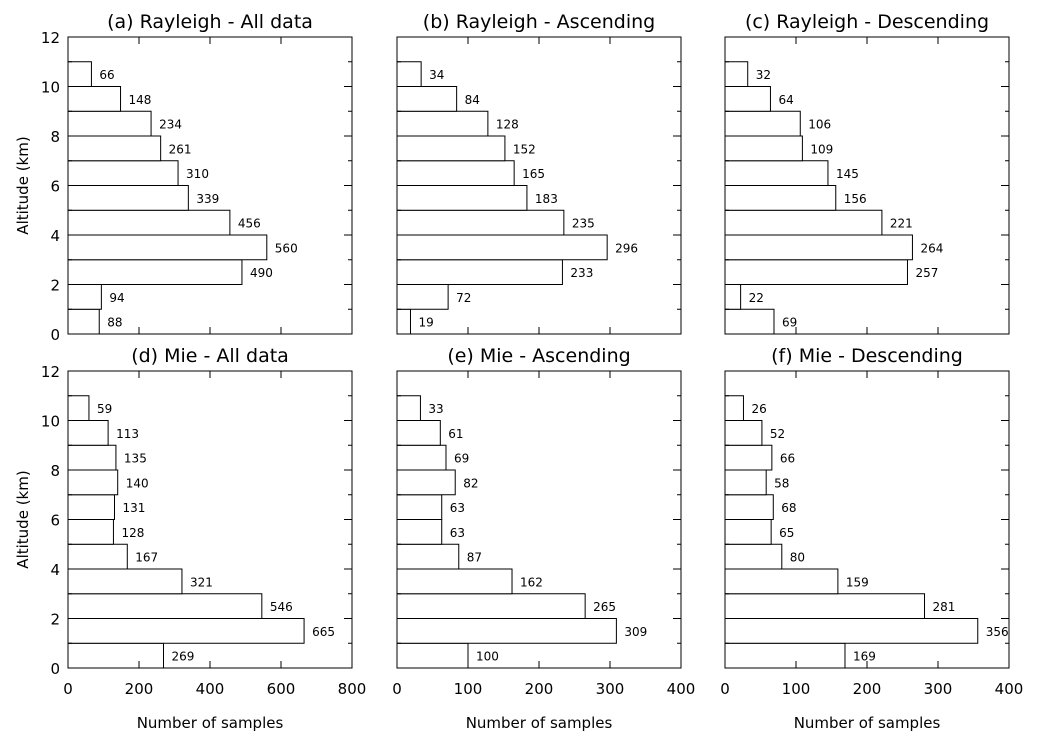  I want to click on bar-value-label: 309, so click(635, 632).